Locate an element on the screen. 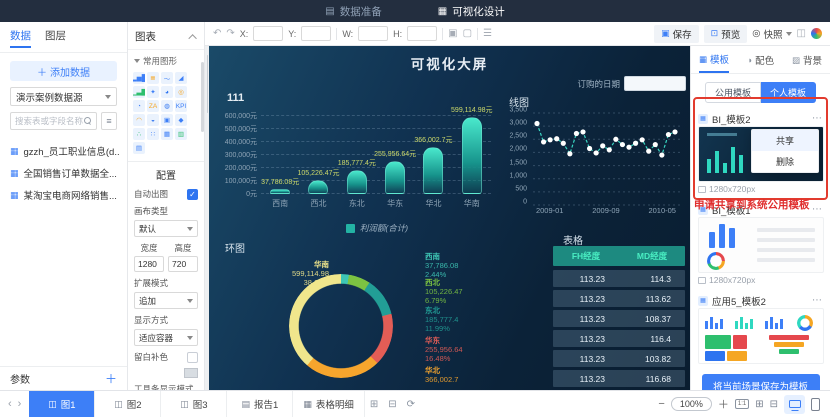 This screenshot has height=417, width=830. bar: 366,002.7元 is located at coordinates (433, 165).